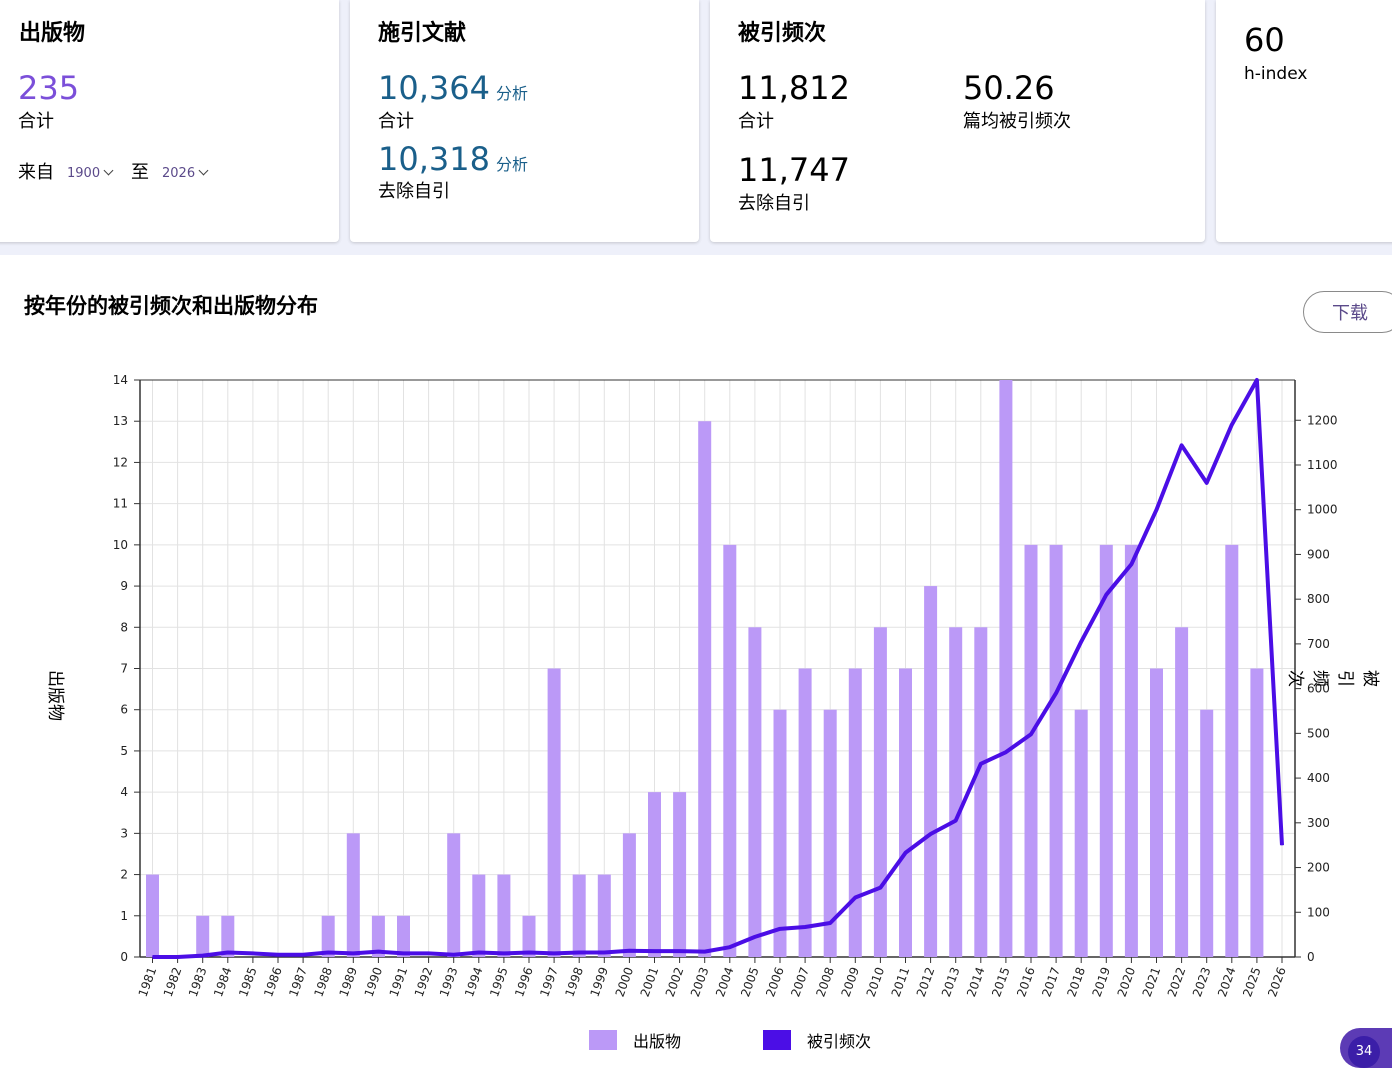 This screenshot has width=1392, height=1068. I want to click on citing-excl-value: 10,318, so click(434, 159).